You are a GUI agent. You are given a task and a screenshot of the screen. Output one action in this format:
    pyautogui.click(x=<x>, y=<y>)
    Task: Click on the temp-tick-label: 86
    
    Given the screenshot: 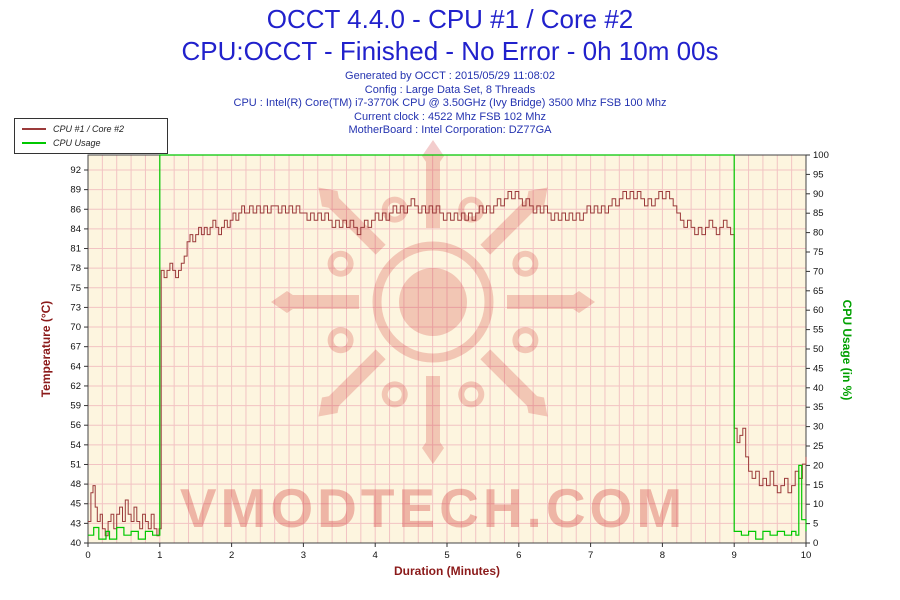 What is the action you would take?
    pyautogui.click(x=75, y=209)
    